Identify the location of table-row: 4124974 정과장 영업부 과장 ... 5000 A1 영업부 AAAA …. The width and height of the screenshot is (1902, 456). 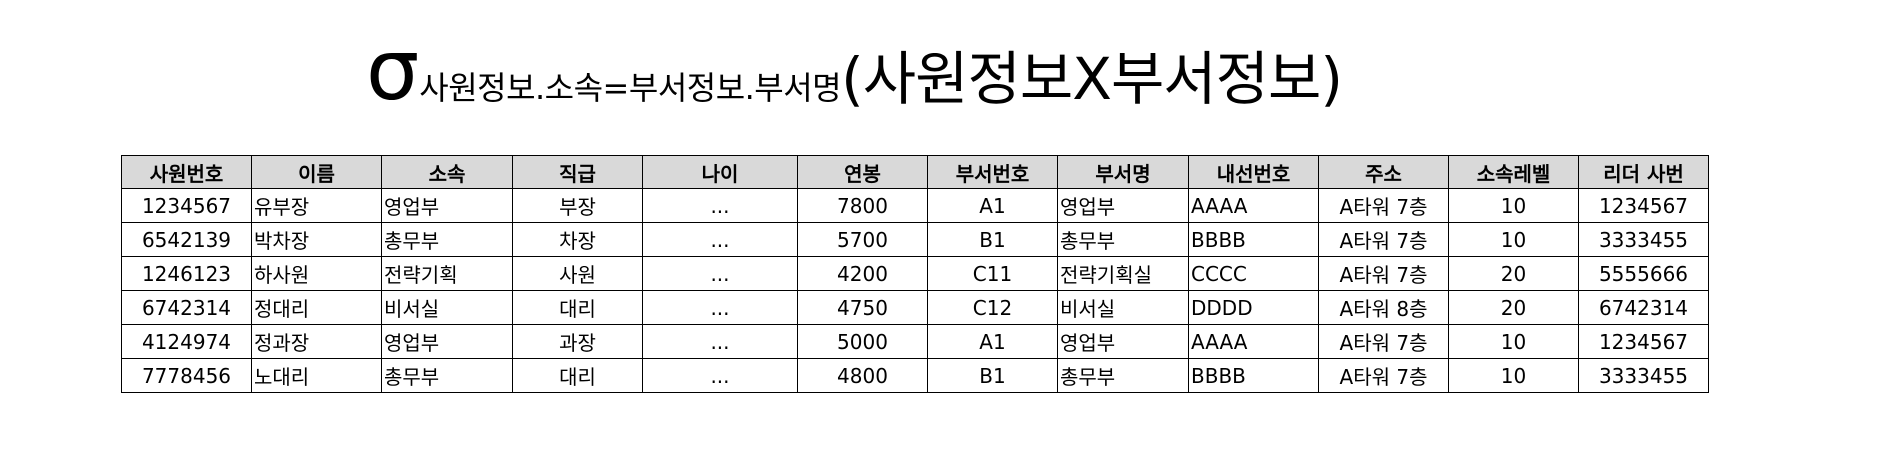
(915, 341).